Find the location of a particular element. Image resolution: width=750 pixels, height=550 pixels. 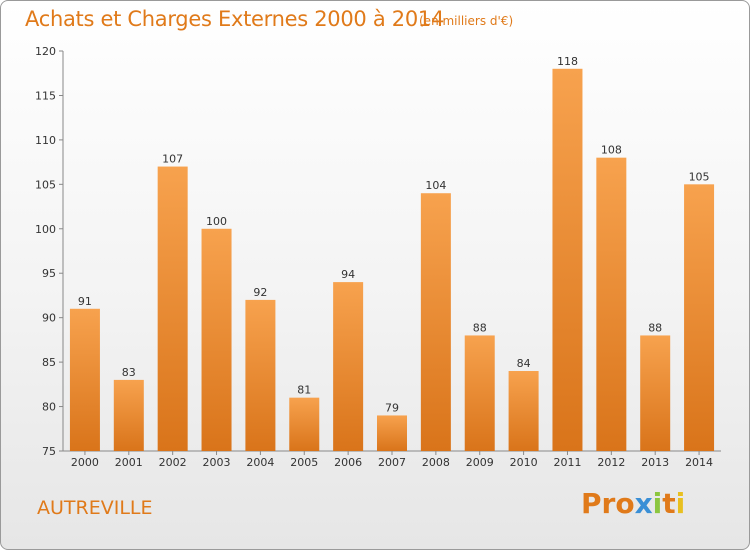

data-label-2008: 104 is located at coordinates (435, 185).